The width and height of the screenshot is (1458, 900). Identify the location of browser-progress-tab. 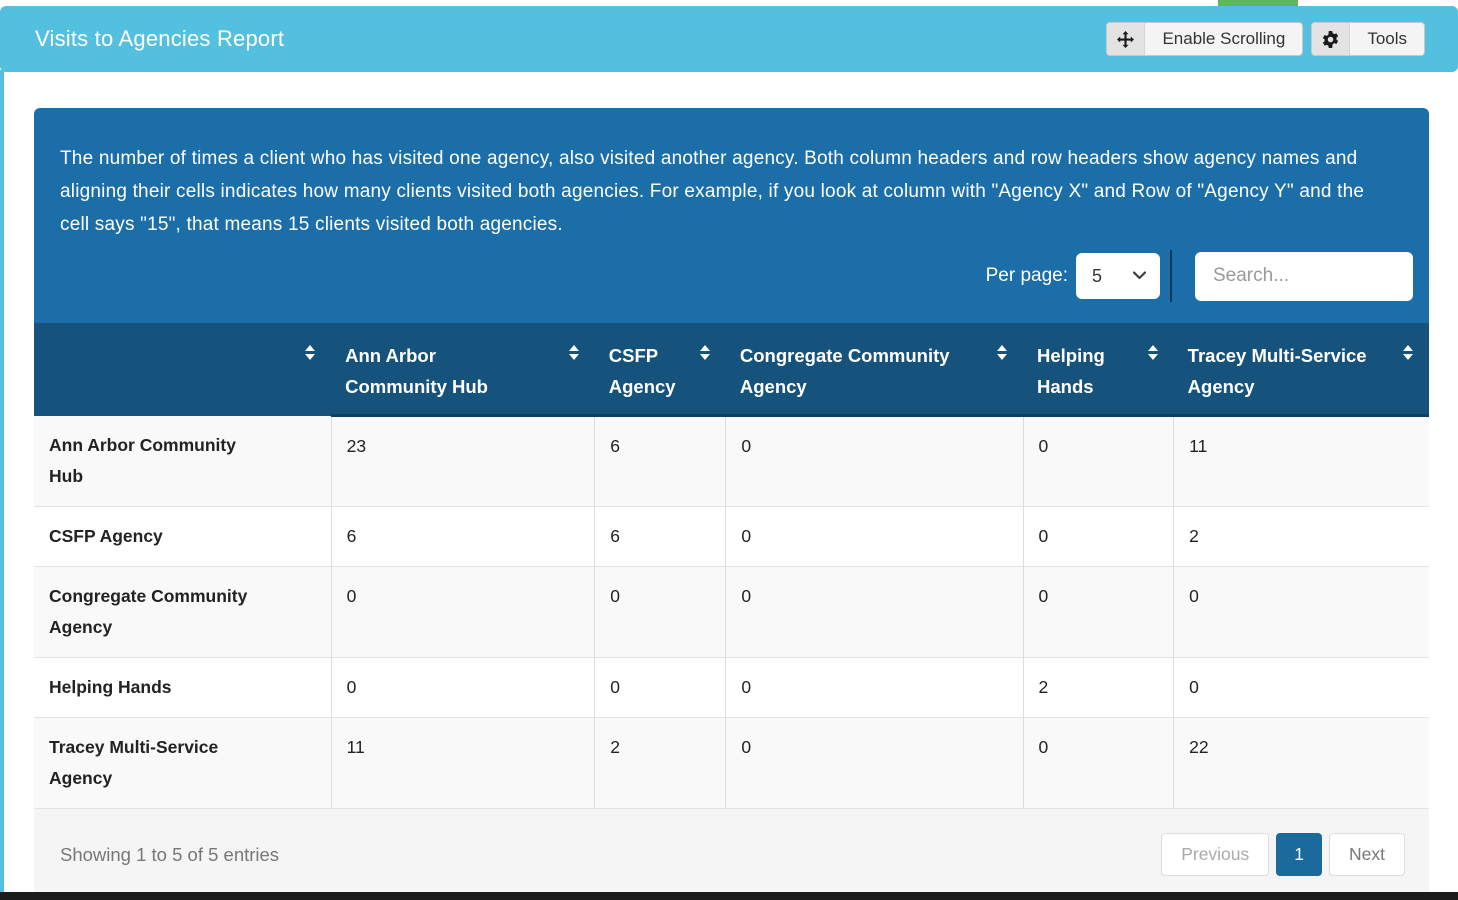
(1258, 3).